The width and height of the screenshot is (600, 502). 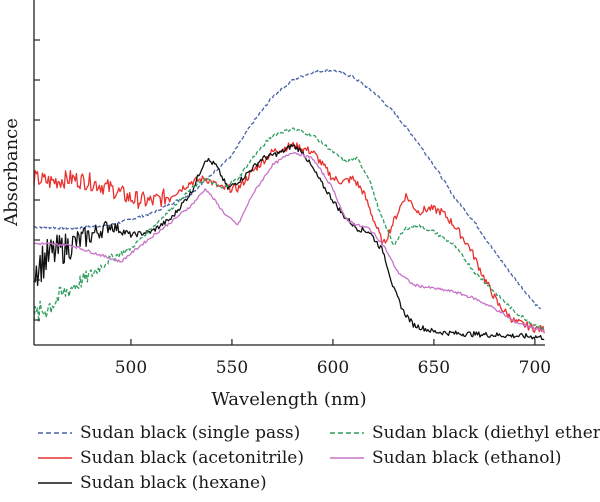 I want to click on x-tick-group: 500 550 600 650 700, so click(x=333, y=358).